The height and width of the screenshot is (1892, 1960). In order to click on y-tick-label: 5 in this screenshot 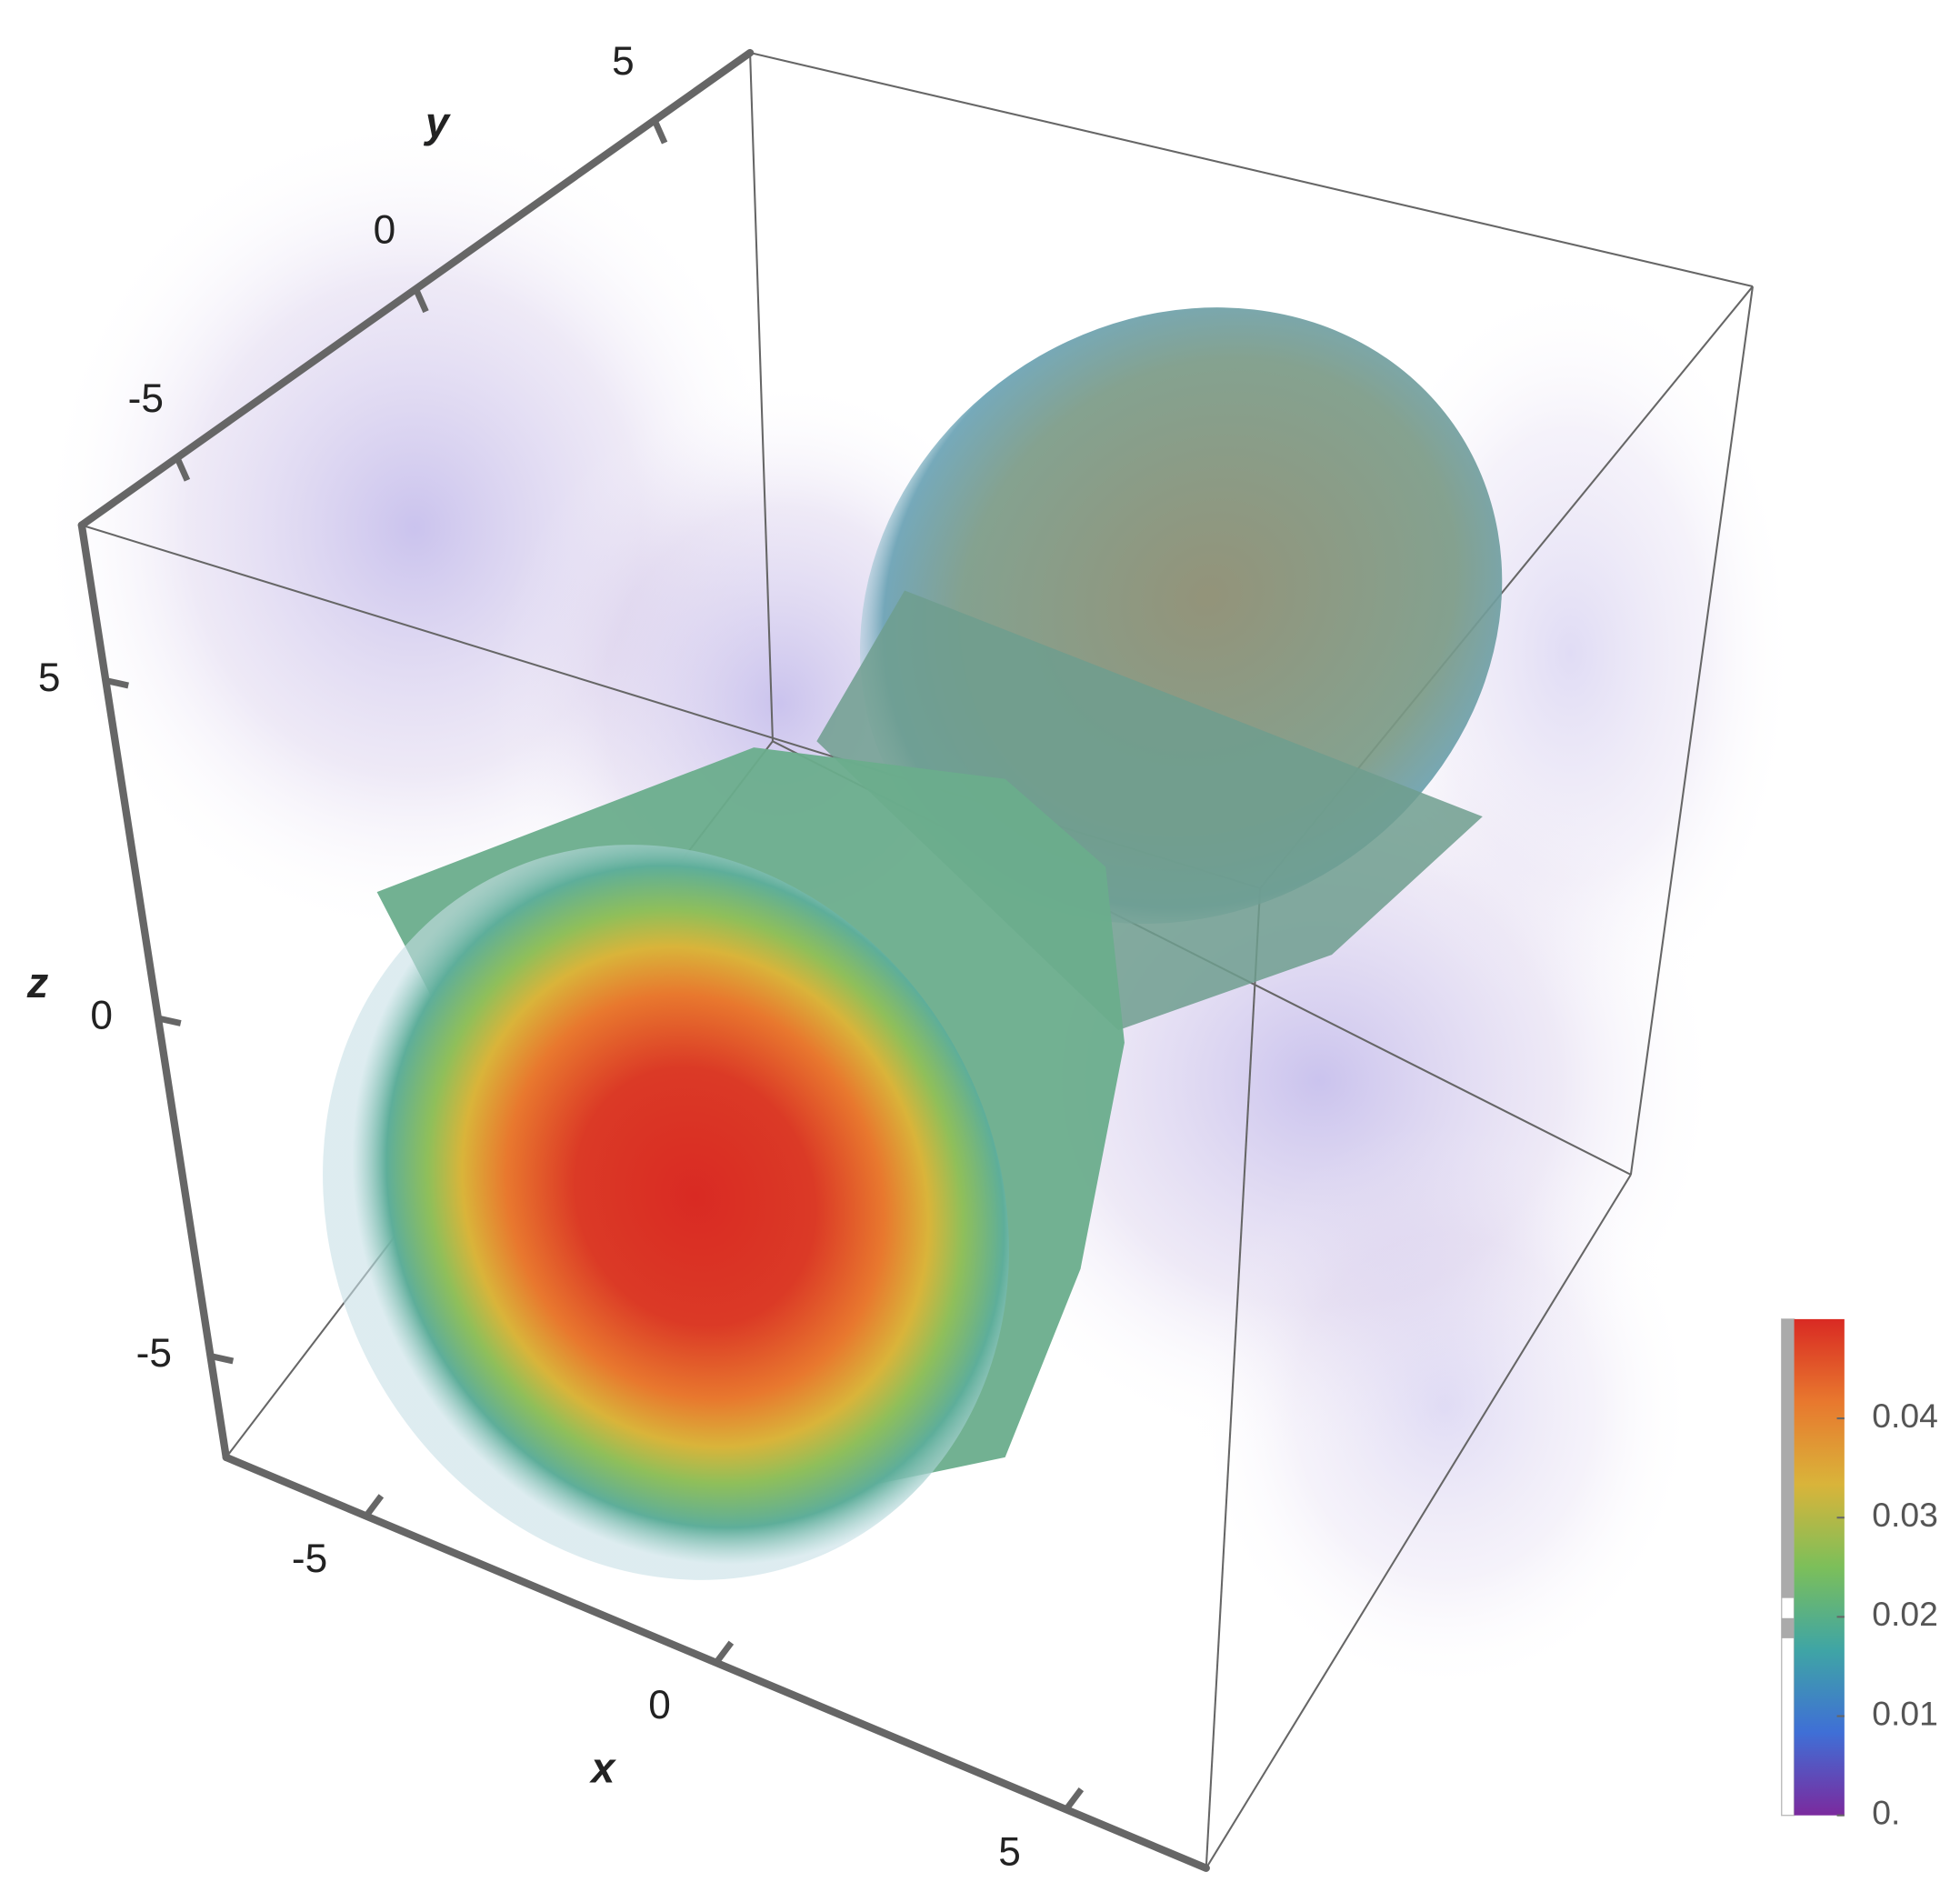, I will do `click(623, 61)`.